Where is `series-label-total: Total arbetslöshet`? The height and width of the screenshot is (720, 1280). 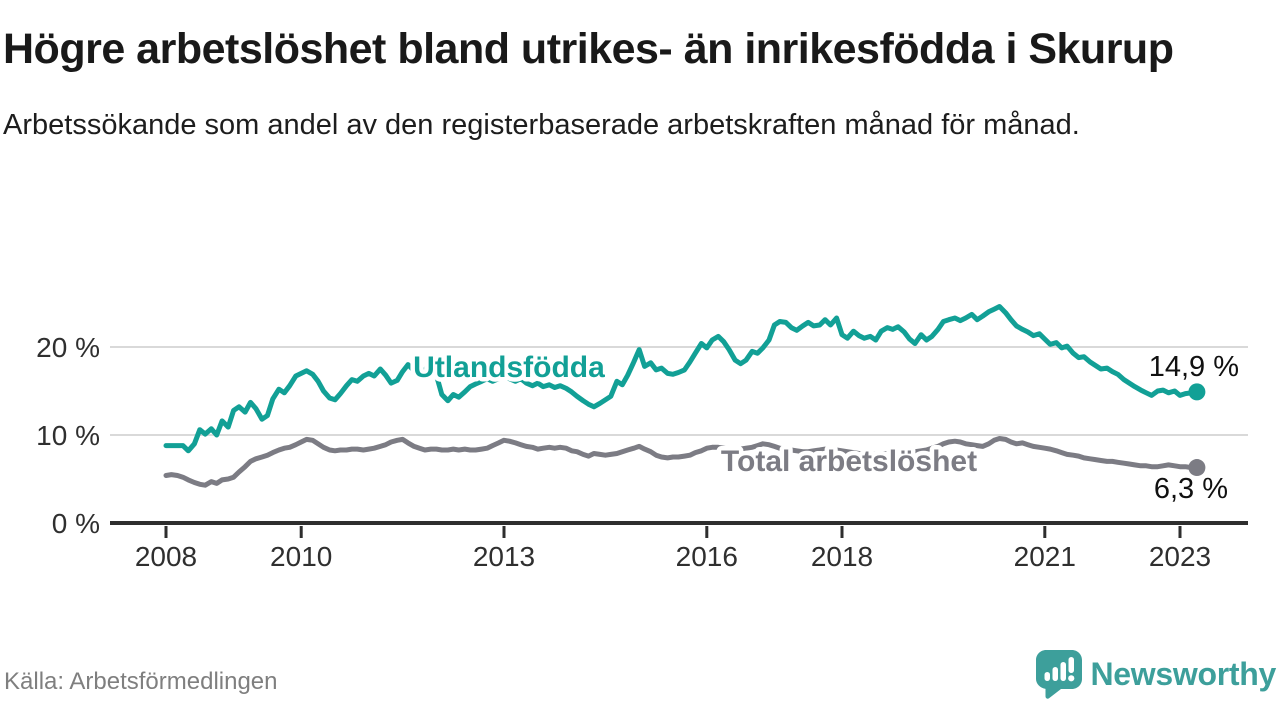 series-label-total: Total arbetslöshet is located at coordinates (849, 461).